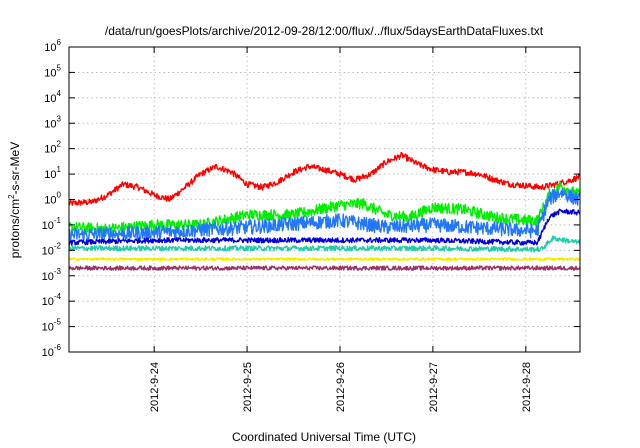 The height and width of the screenshot is (448, 640). I want to click on y-tick-label: 10³, so click(52, 122).